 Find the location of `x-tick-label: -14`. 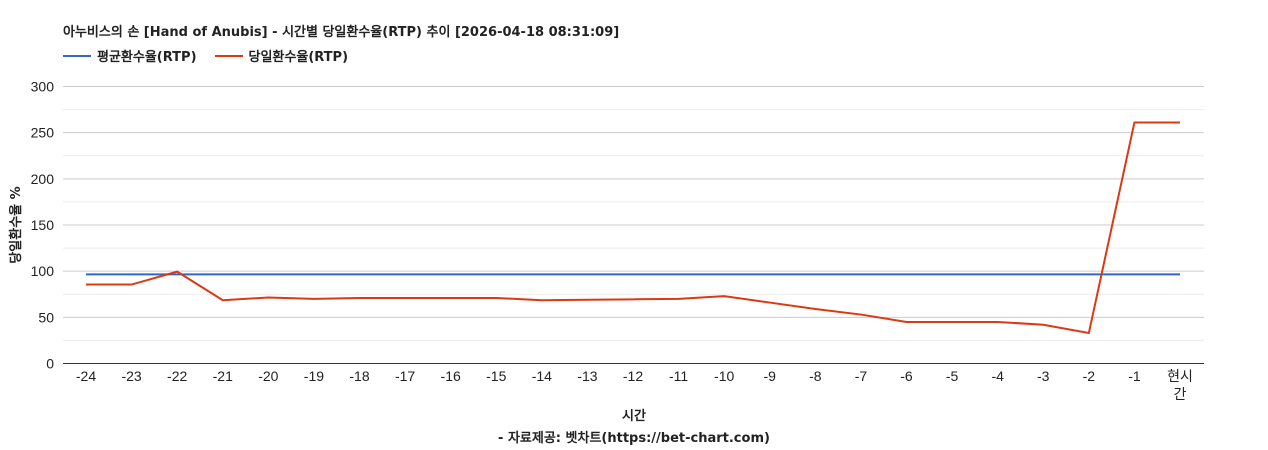

x-tick-label: -14 is located at coordinates (542, 376).